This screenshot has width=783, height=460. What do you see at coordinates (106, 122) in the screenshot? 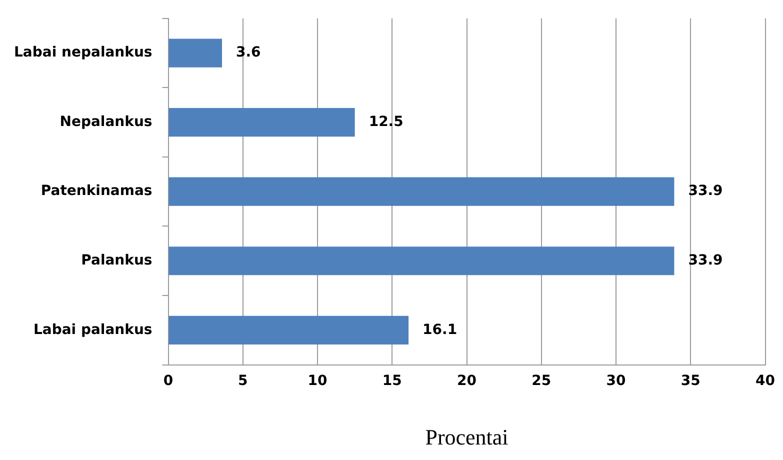
I see `y-tick-label: Nepalankus` at bounding box center [106, 122].